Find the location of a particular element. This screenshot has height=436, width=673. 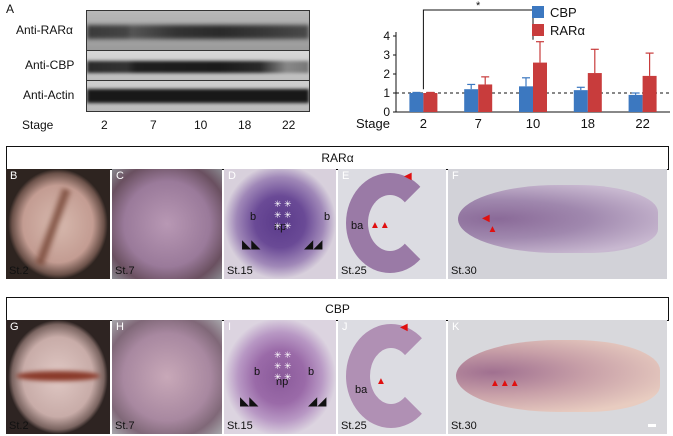

y-tick-label-3: 3 is located at coordinates (386, 55).